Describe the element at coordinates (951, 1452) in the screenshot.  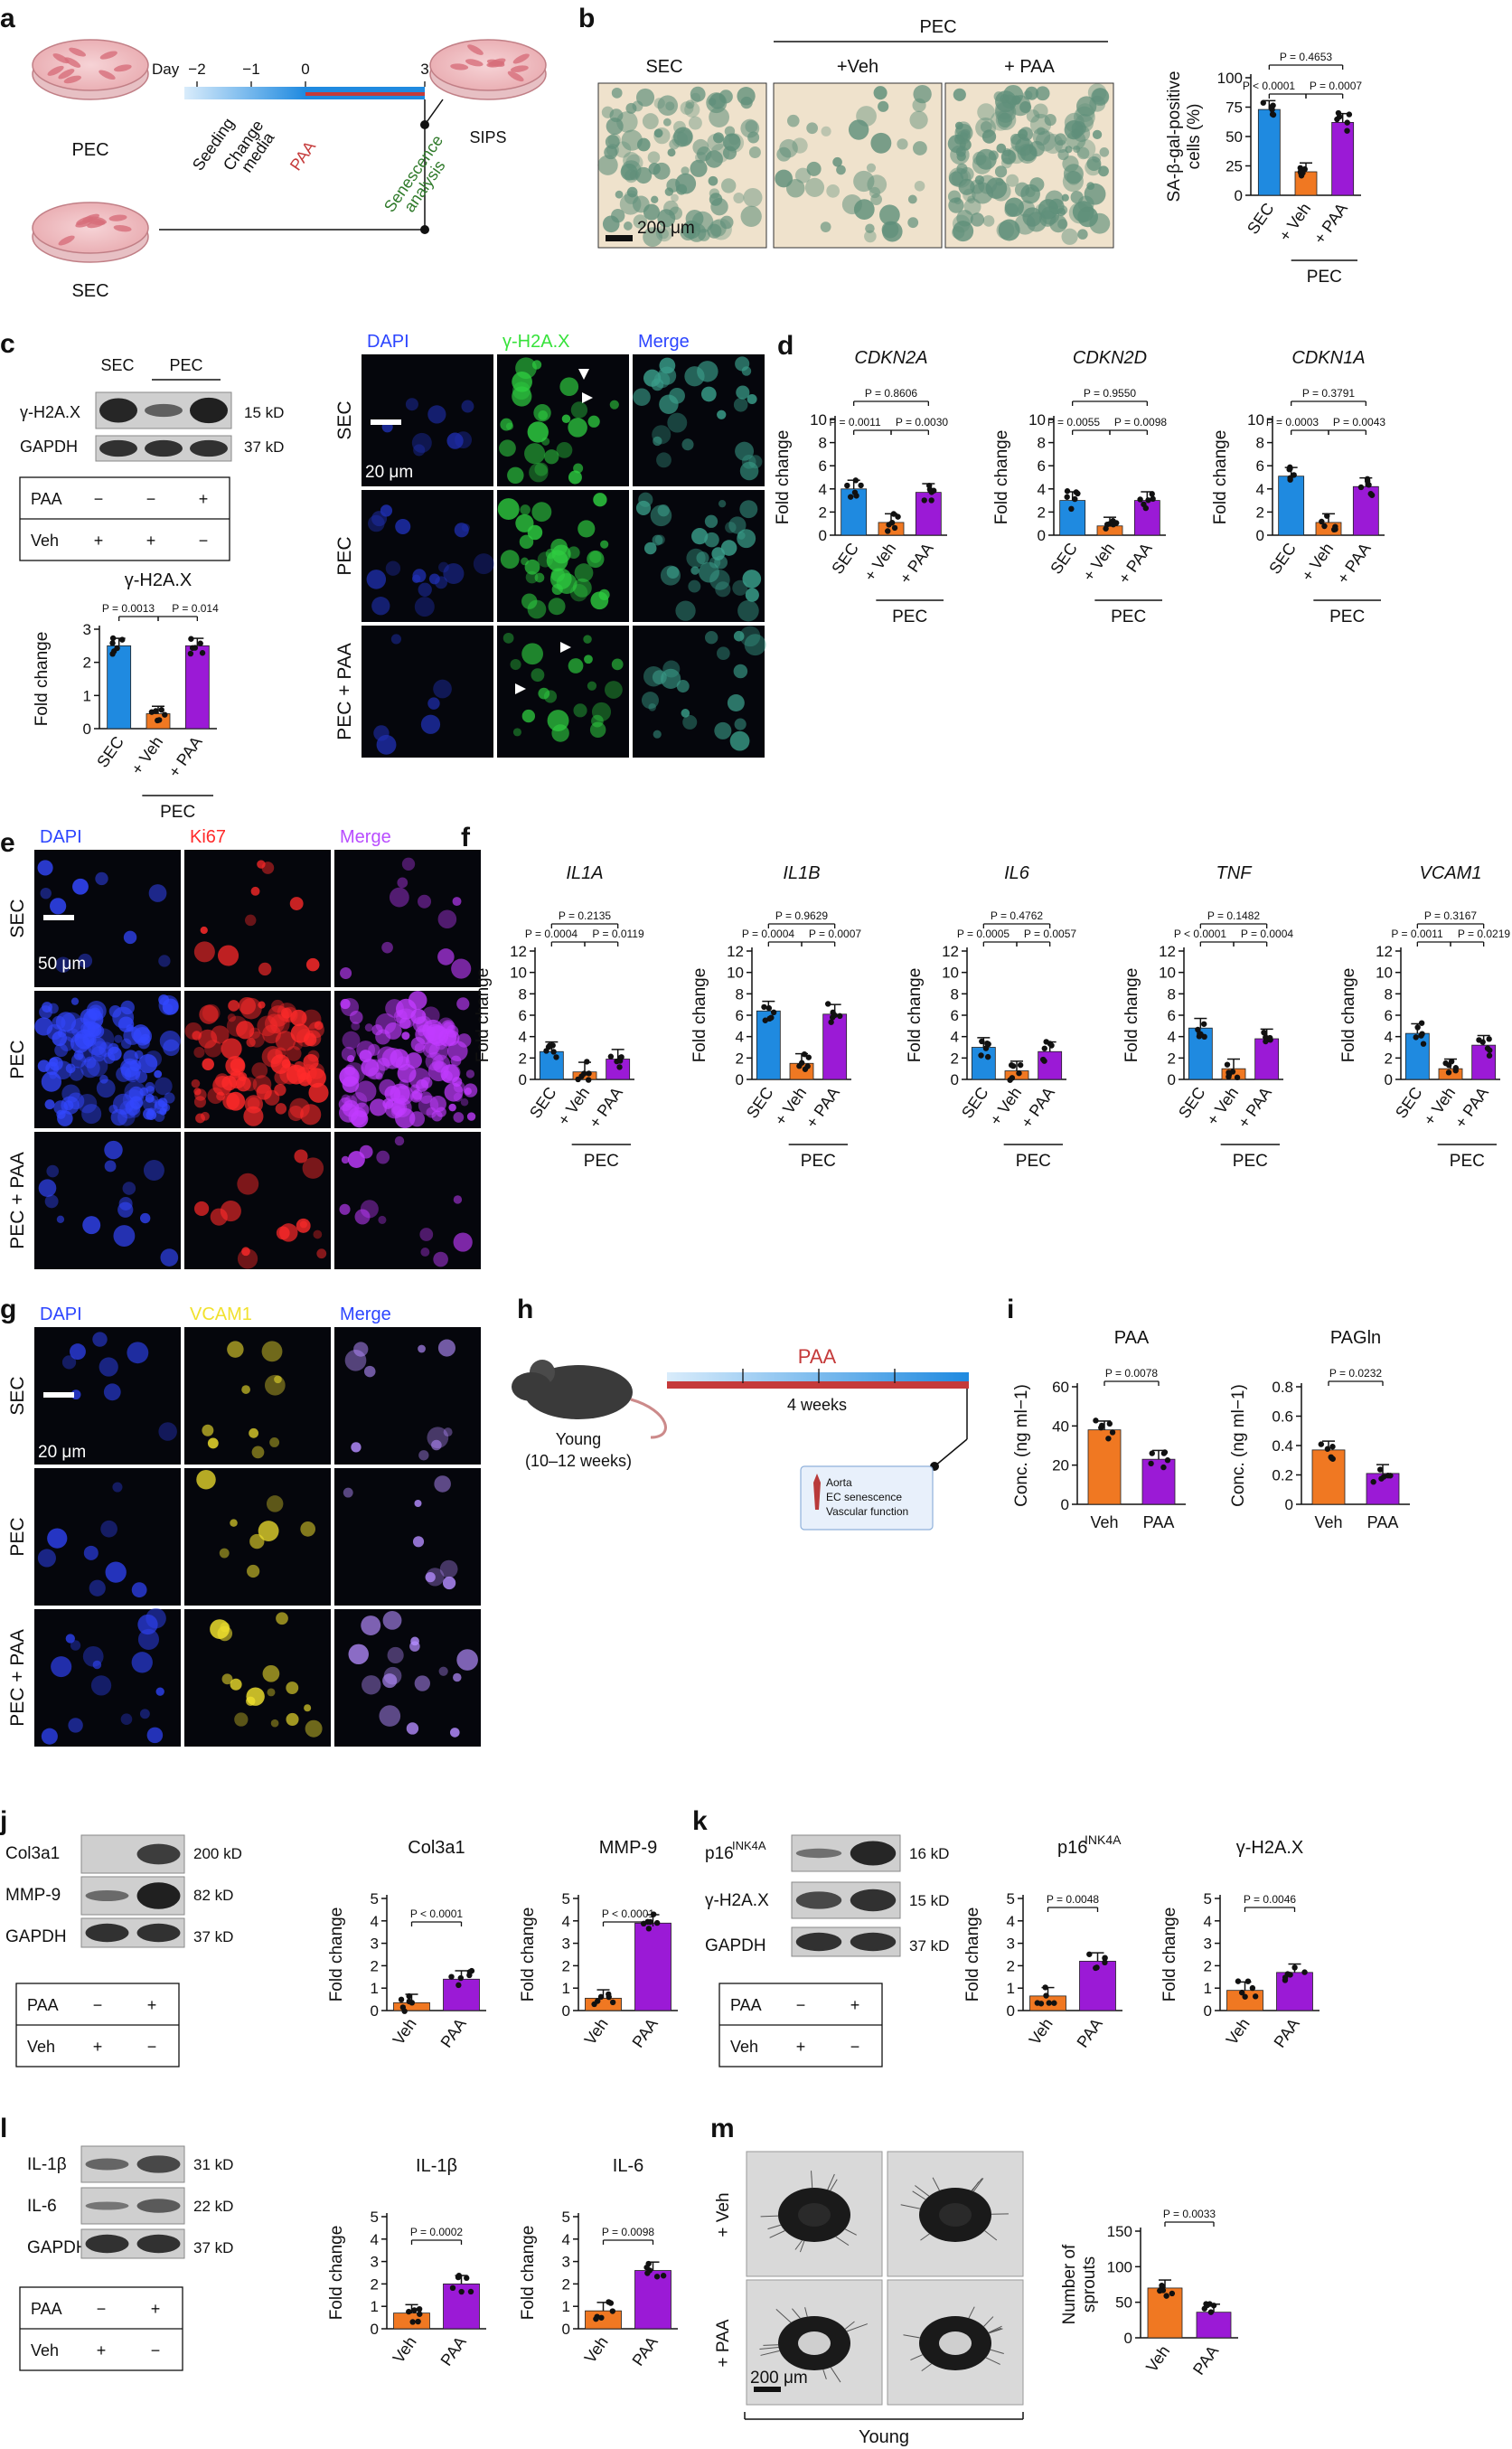
I see `connector` at that location.